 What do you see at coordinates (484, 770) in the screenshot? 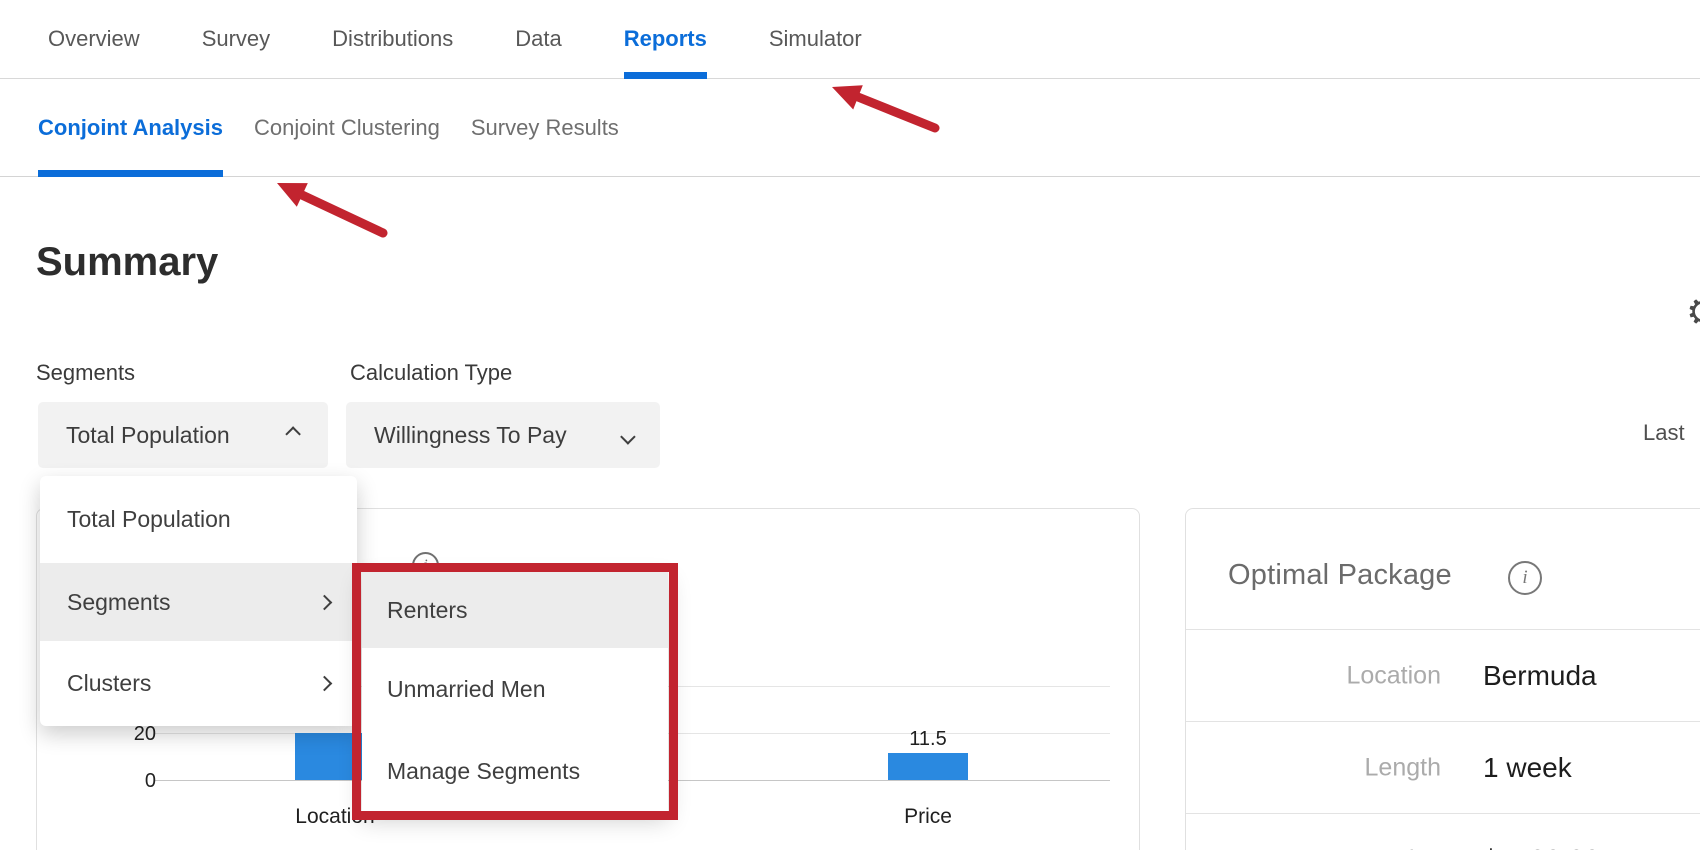
I see `submenu-item-manage-segments: Manage Segments` at bounding box center [484, 770].